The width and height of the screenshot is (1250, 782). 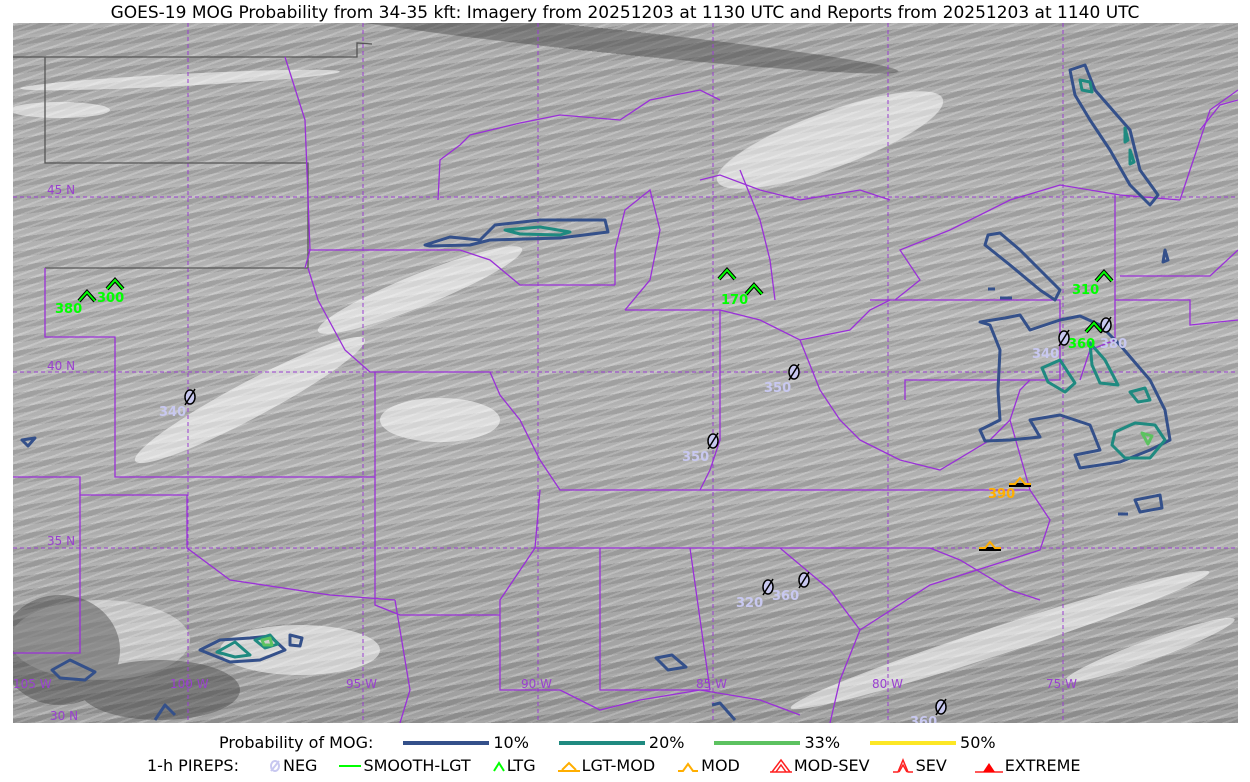 I want to click on ltg-icon, so click(x=498, y=766).